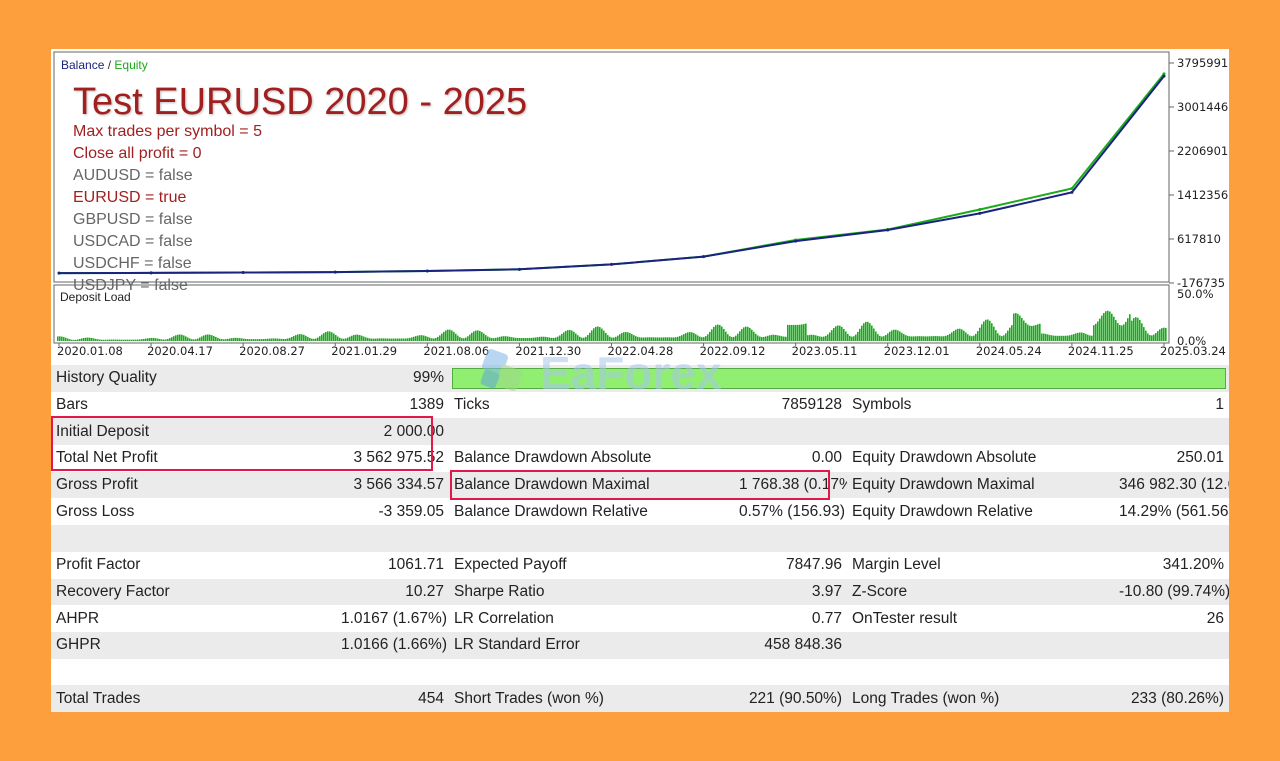 Image resolution: width=1280 pixels, height=761 pixels. What do you see at coordinates (392, 645) in the screenshot?
I see `stat-value: 1.0166 (1.66%)` at bounding box center [392, 645].